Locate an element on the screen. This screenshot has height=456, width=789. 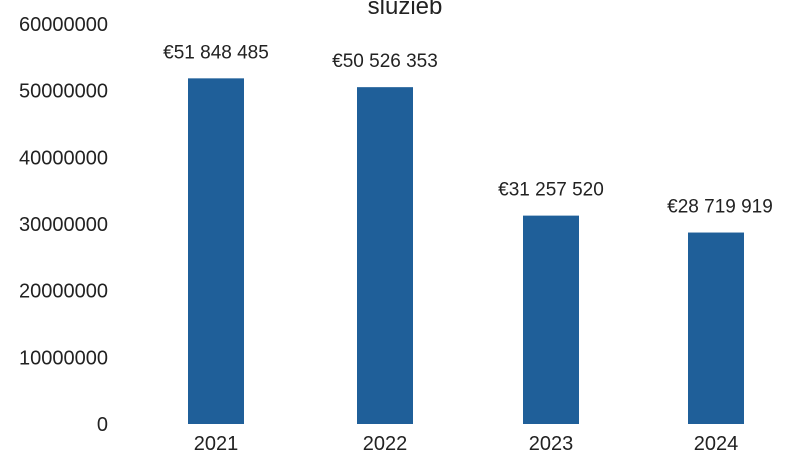
bar-2024 is located at coordinates (716, 328).